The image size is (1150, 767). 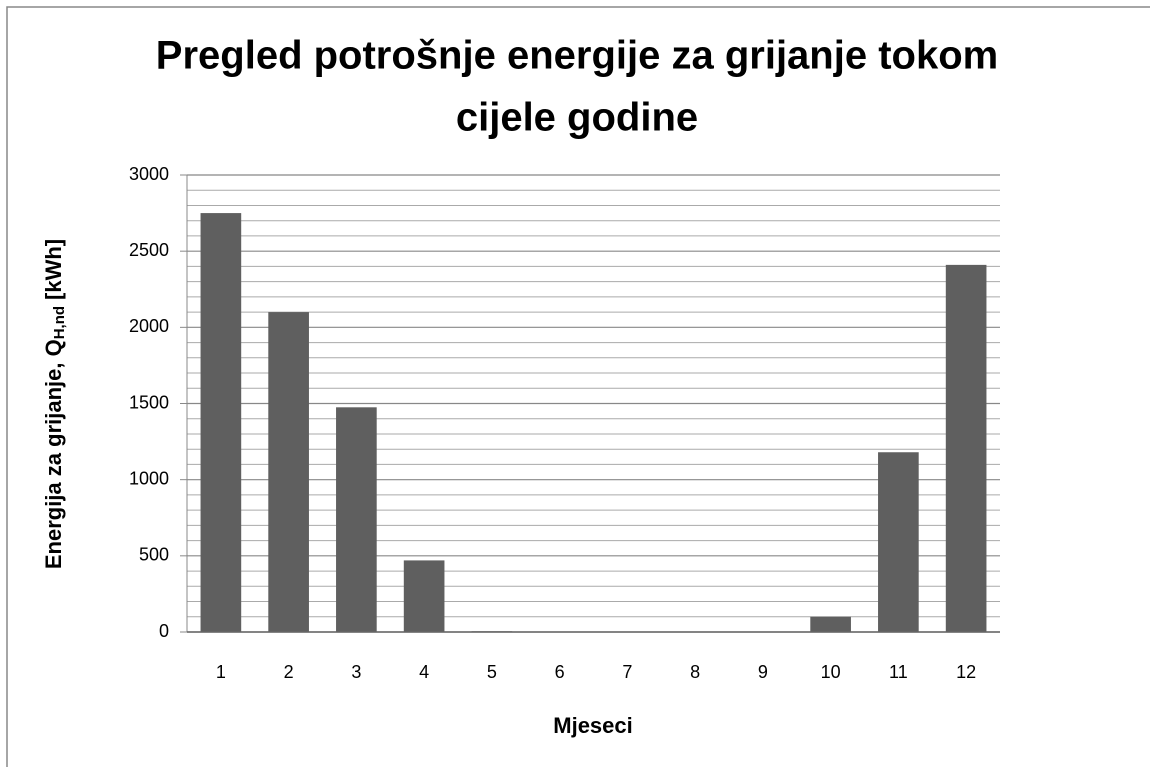 What do you see at coordinates (221, 672) in the screenshot?
I see `x-tick-label: 1` at bounding box center [221, 672].